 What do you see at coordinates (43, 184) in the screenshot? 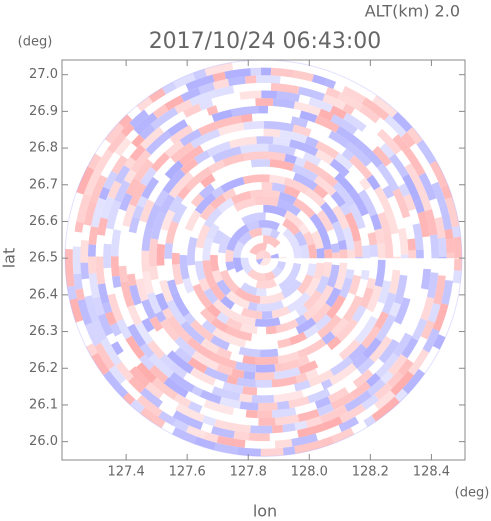
I see `y-tick-label: 26.7` at bounding box center [43, 184].